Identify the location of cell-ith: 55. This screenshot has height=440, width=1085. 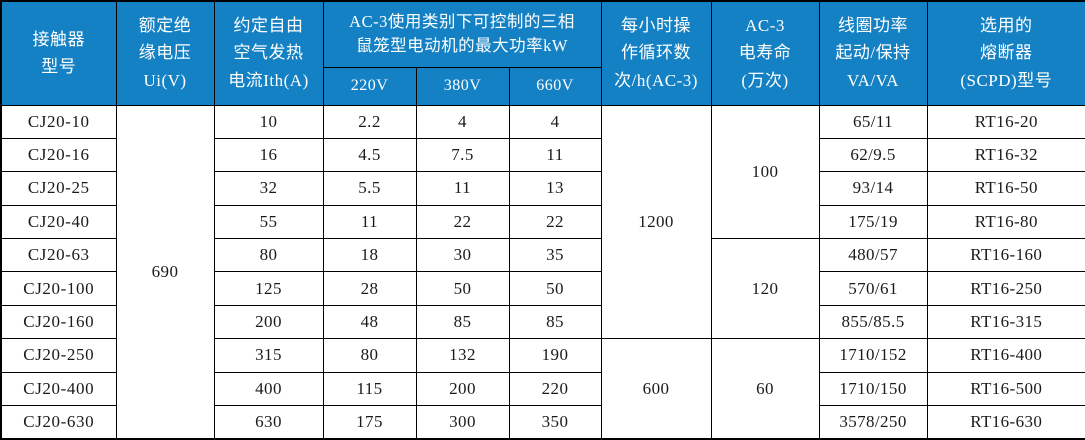
(268, 222).